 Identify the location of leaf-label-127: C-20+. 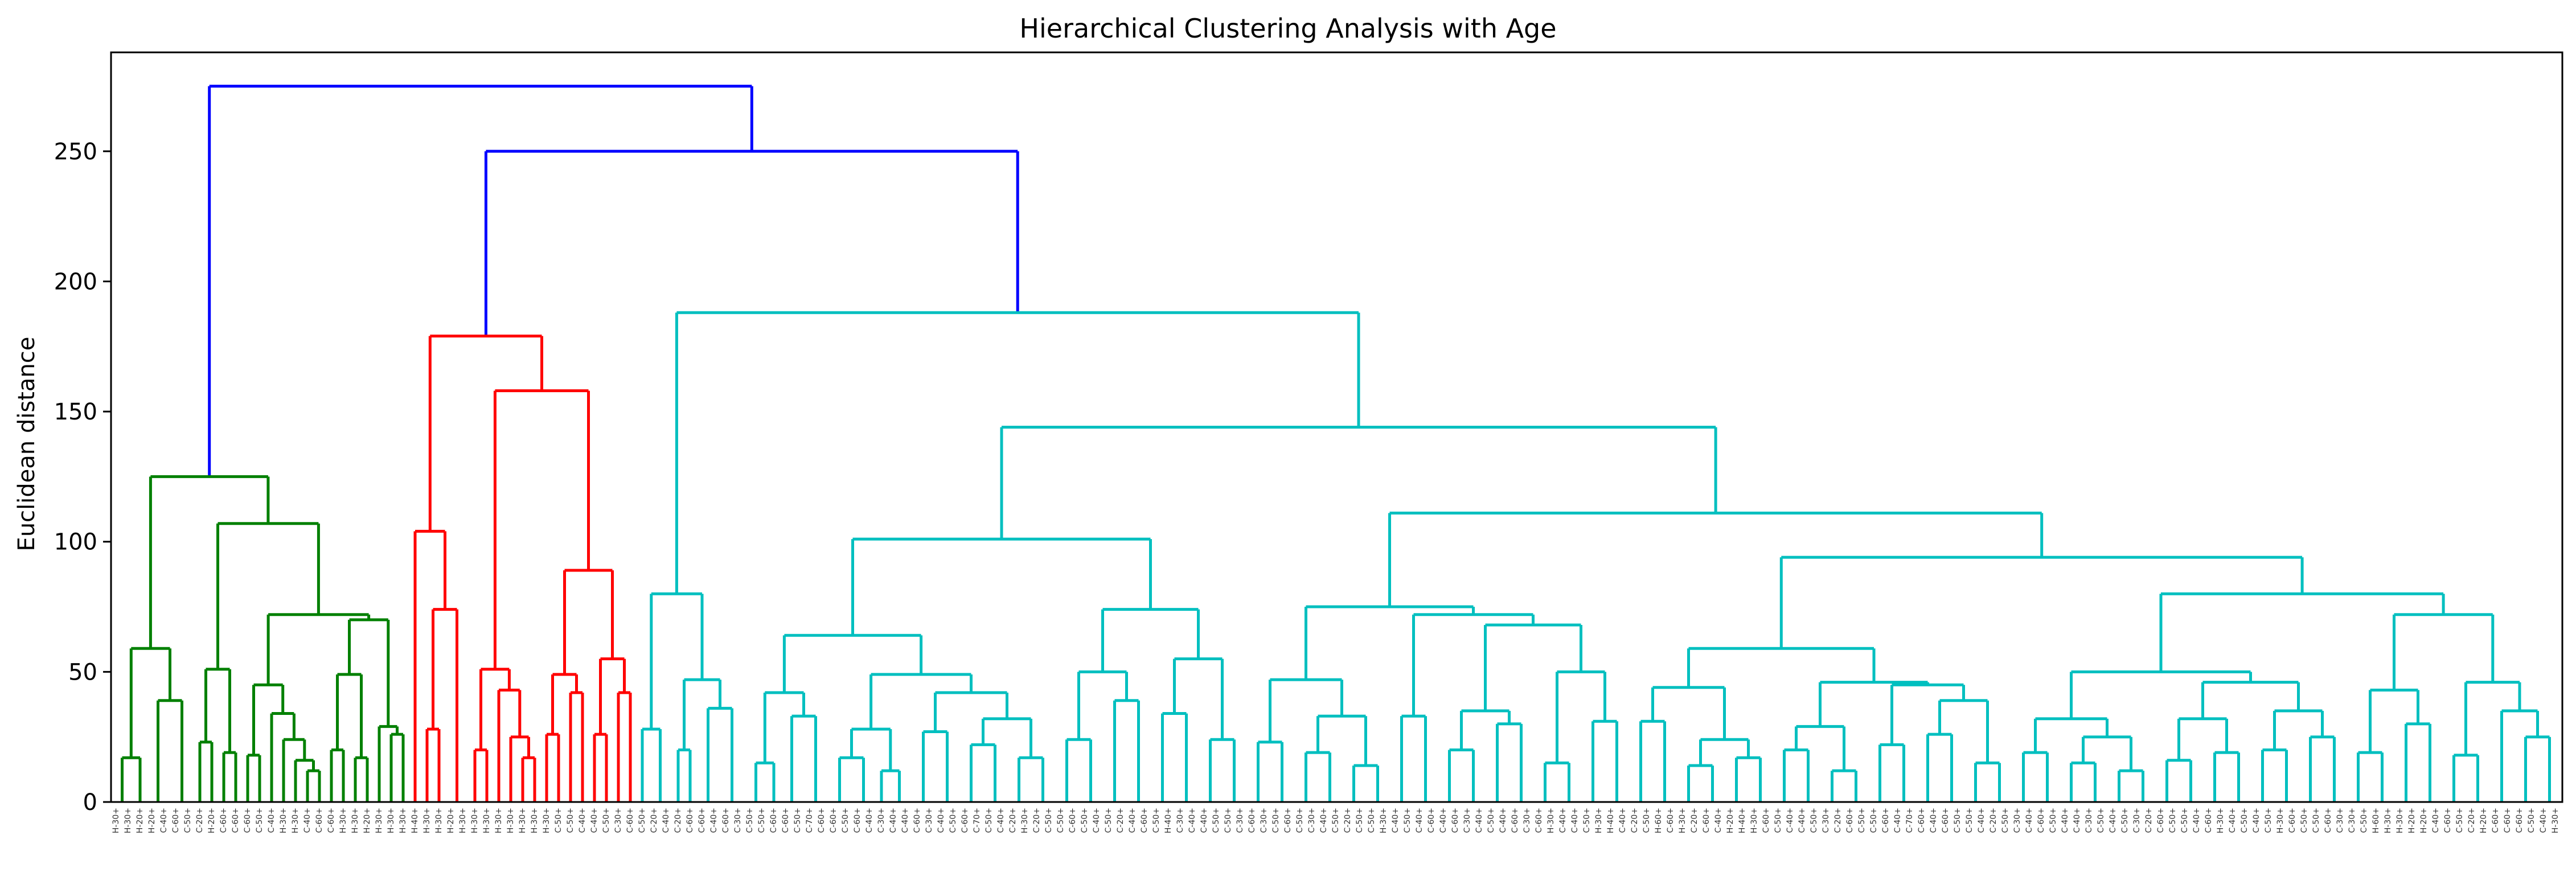
(1634, 820).